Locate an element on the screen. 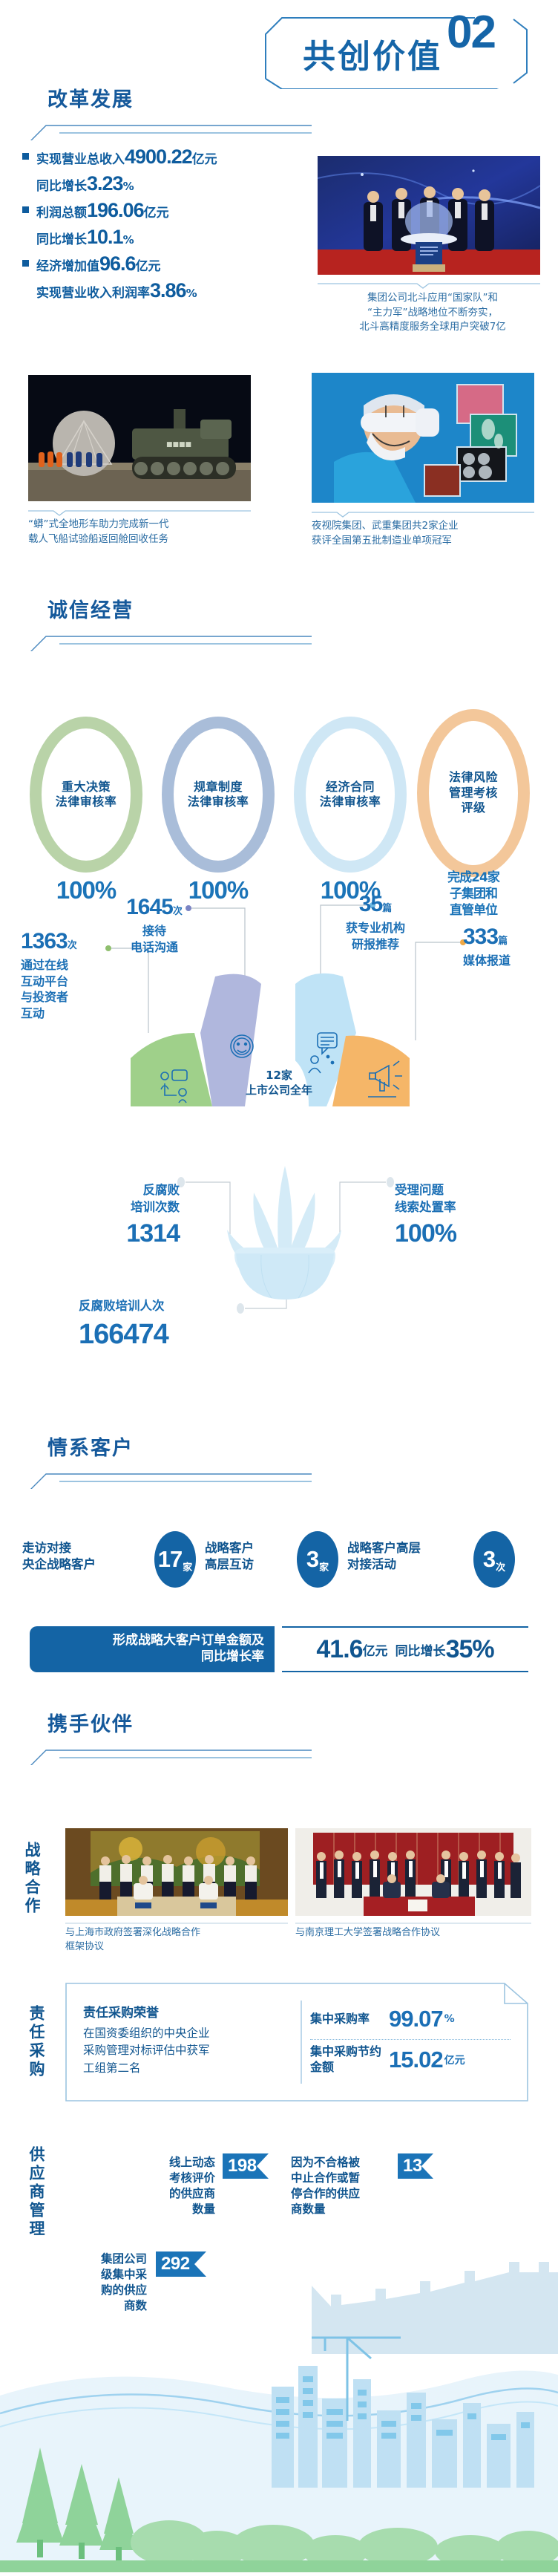 The height and width of the screenshot is (2576, 558). procurement-metric-label: 集中采购率 is located at coordinates (340, 2018).